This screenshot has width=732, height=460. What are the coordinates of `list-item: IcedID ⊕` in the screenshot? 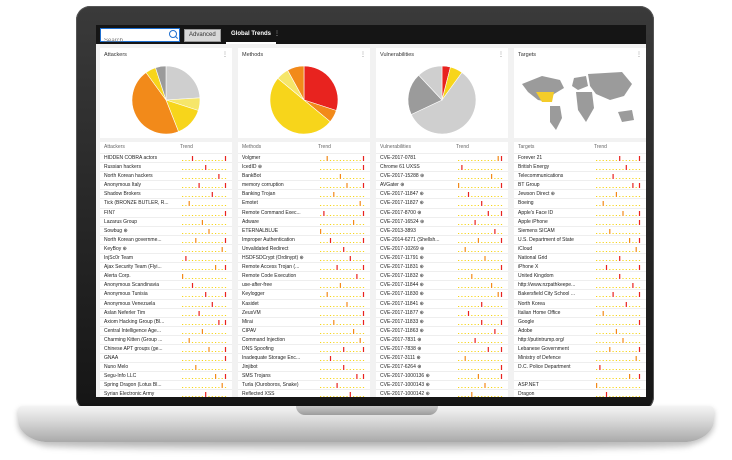 It's located at (304, 166).